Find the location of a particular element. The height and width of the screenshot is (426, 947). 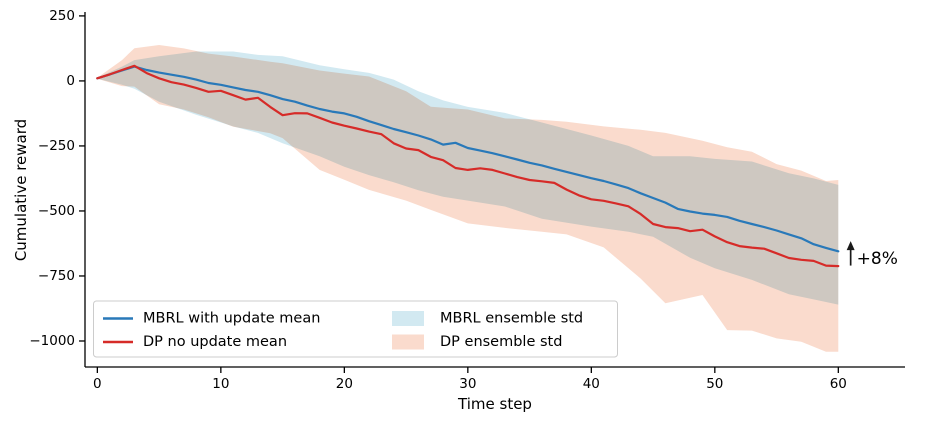

y-axis-label: Cumulative reward is located at coordinates (21, 190).